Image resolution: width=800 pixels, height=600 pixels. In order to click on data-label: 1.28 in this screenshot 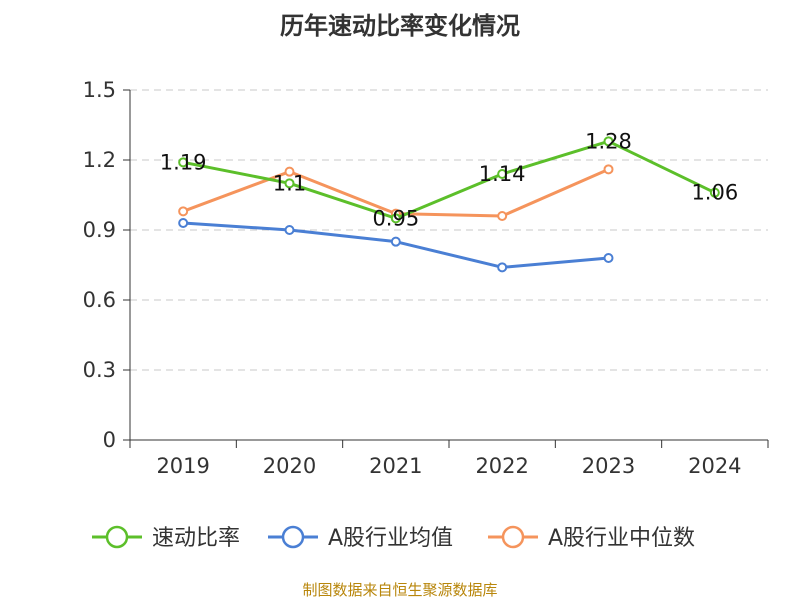, I will do `click(608, 141)`.